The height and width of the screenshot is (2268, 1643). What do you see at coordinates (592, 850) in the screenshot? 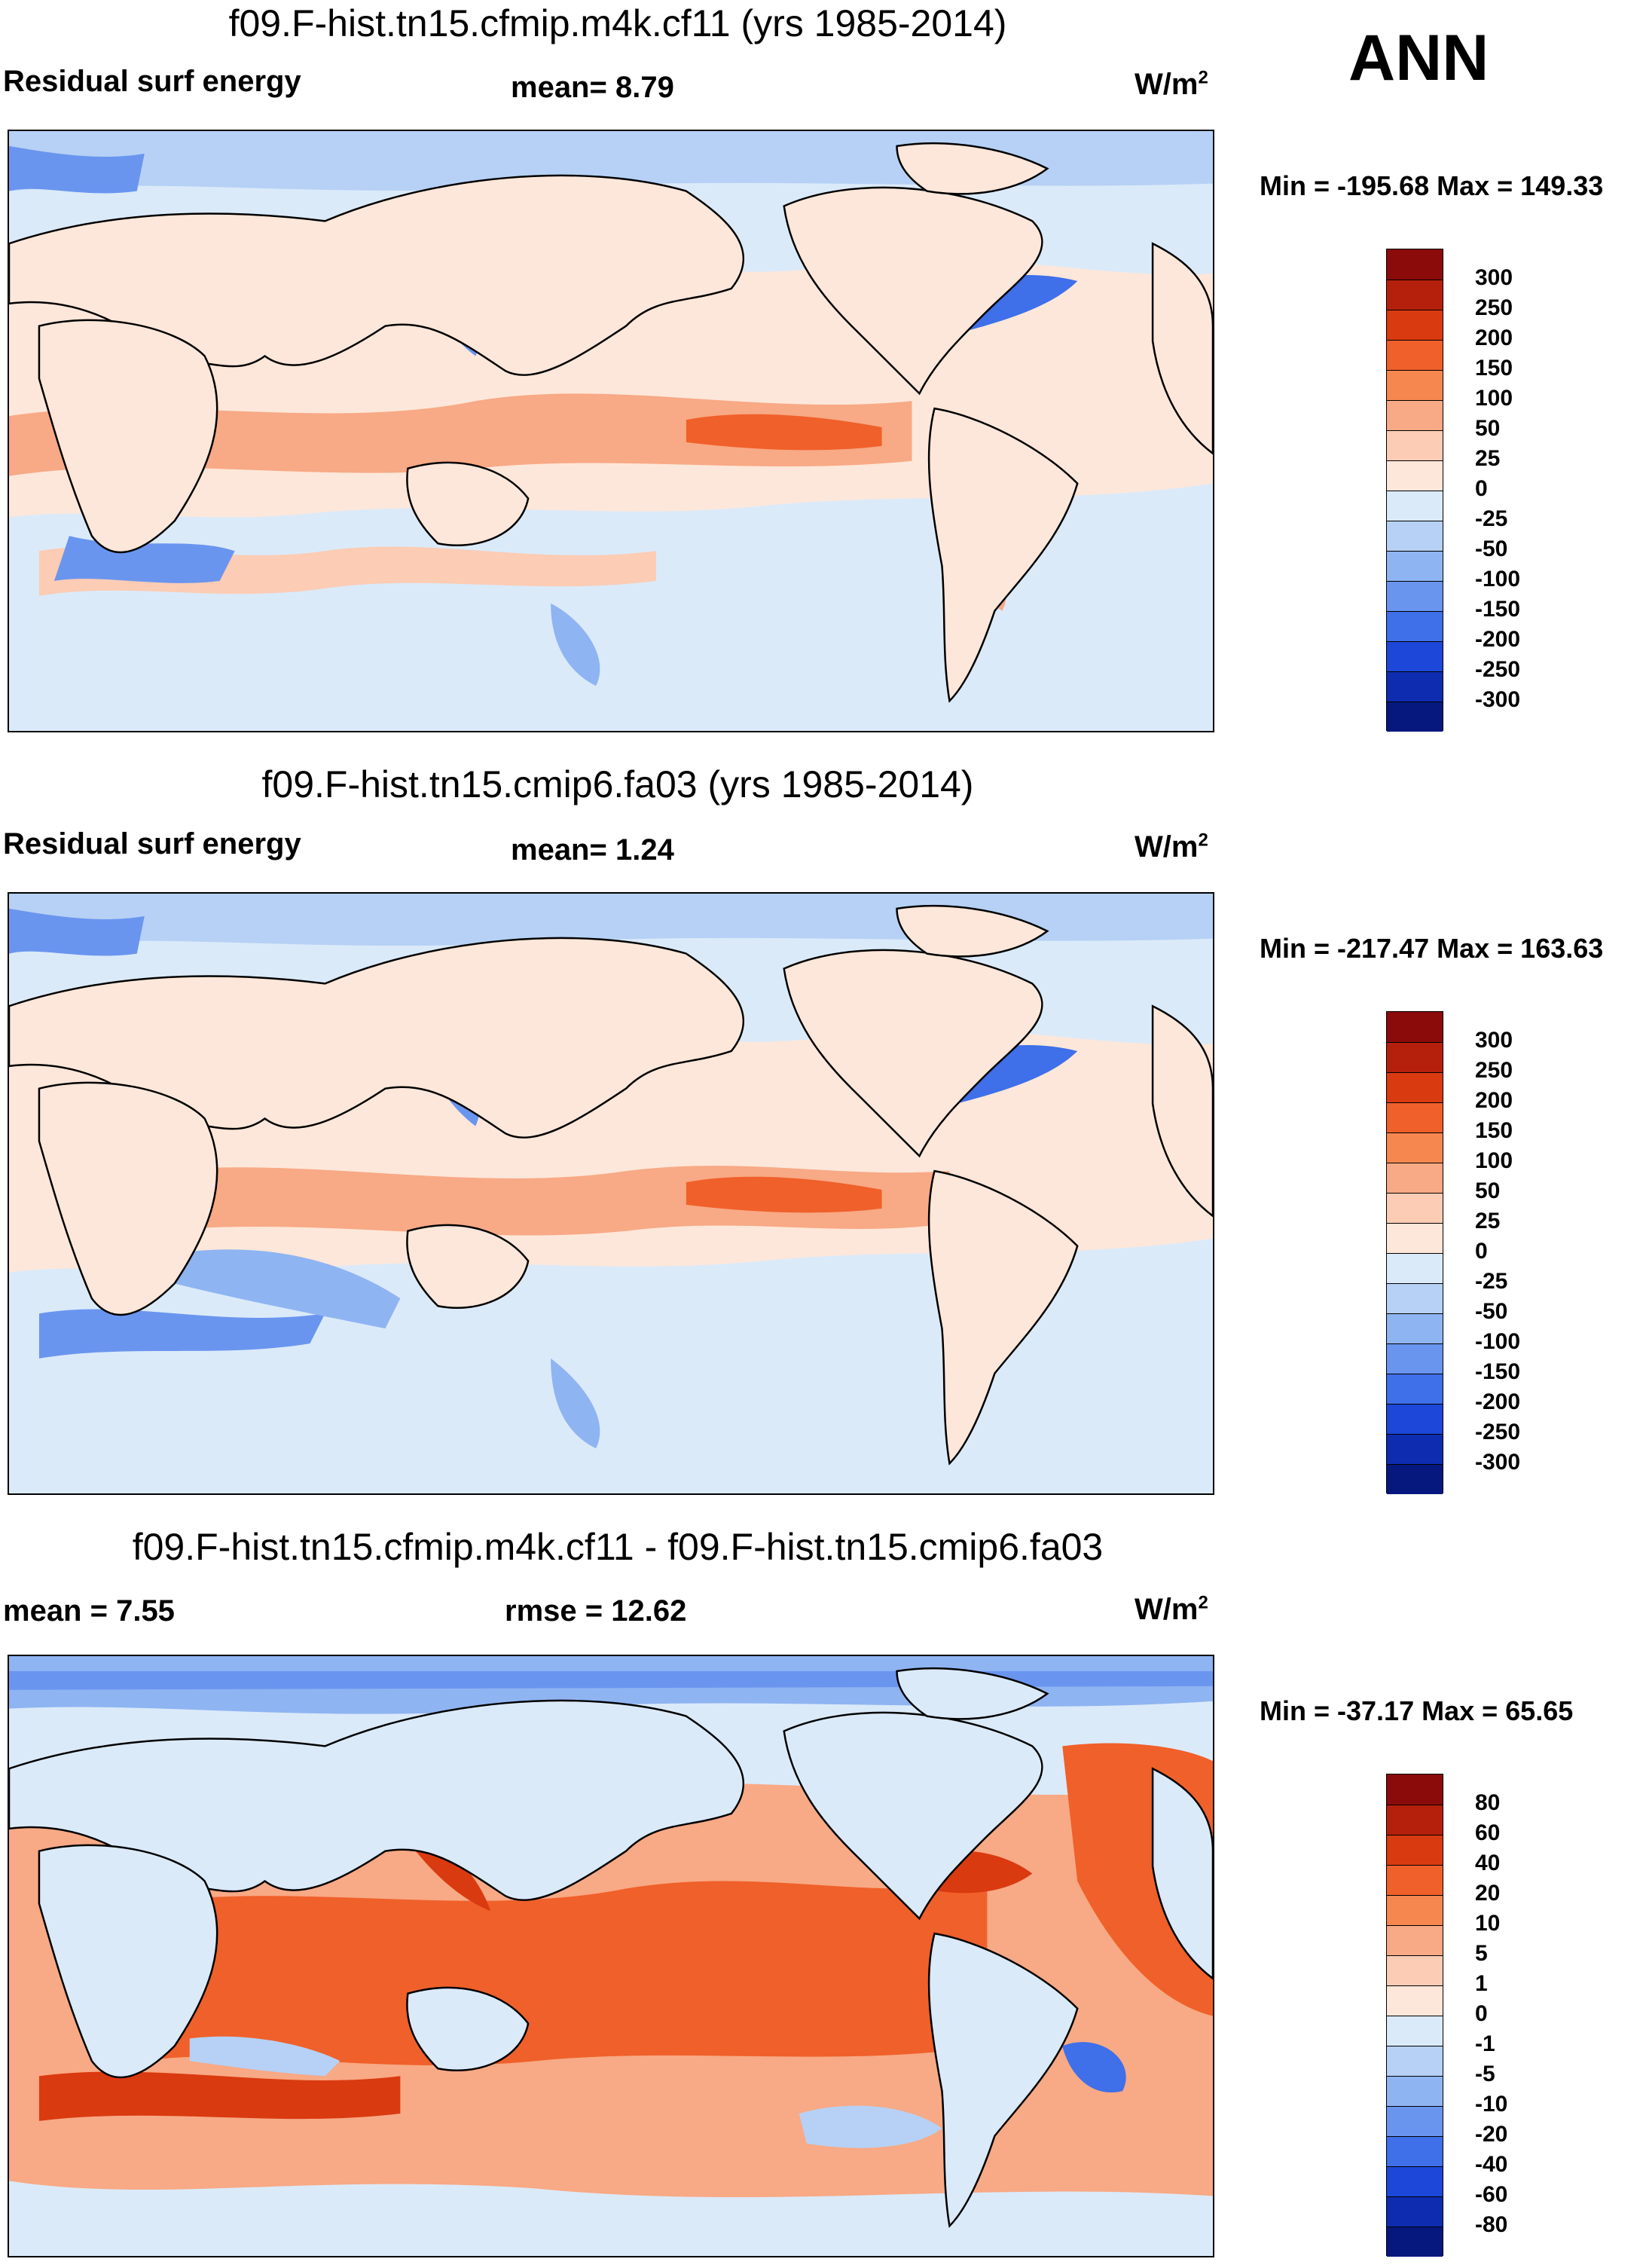
I see `panel-2-mean-label: mean= 1.24` at bounding box center [592, 850].